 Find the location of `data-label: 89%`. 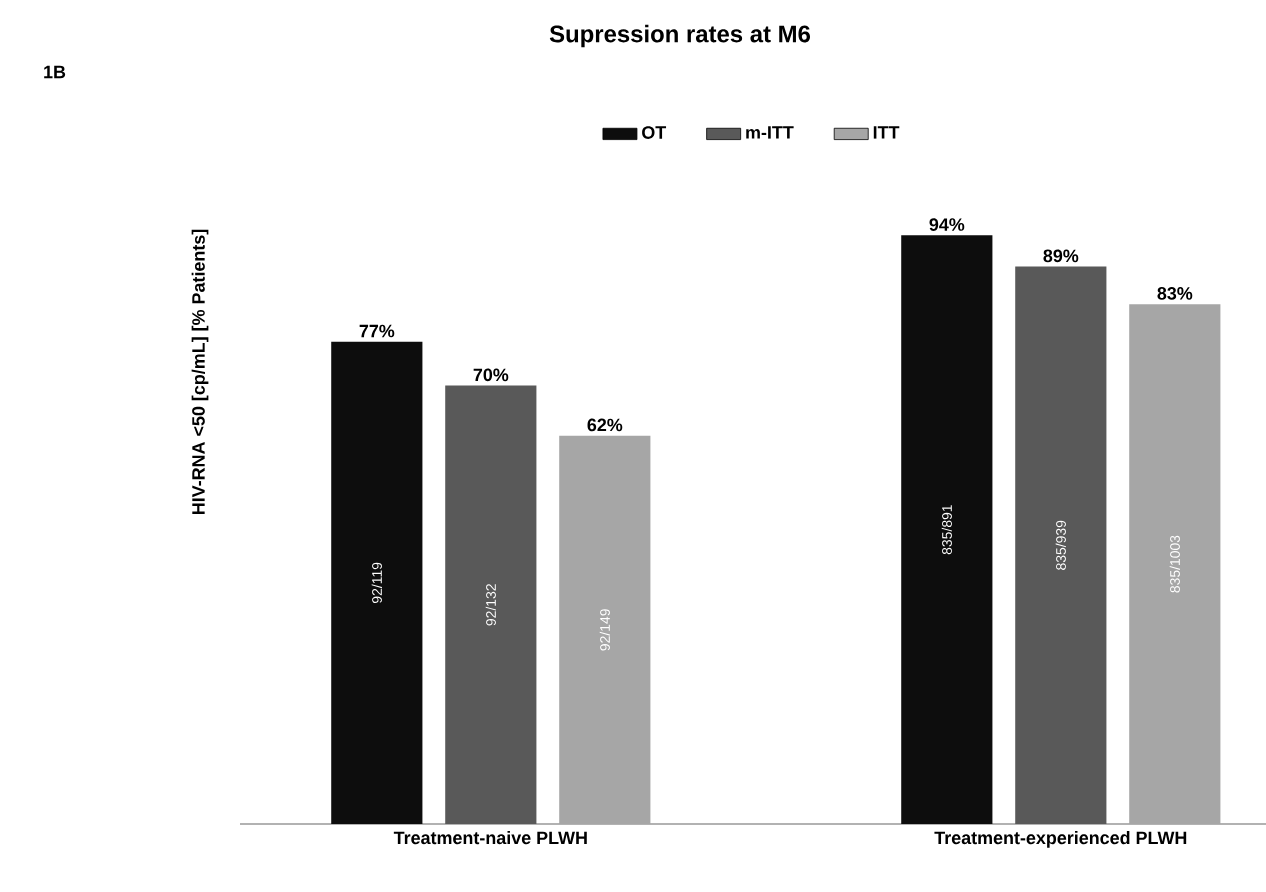

data-label: 89% is located at coordinates (1061, 256).